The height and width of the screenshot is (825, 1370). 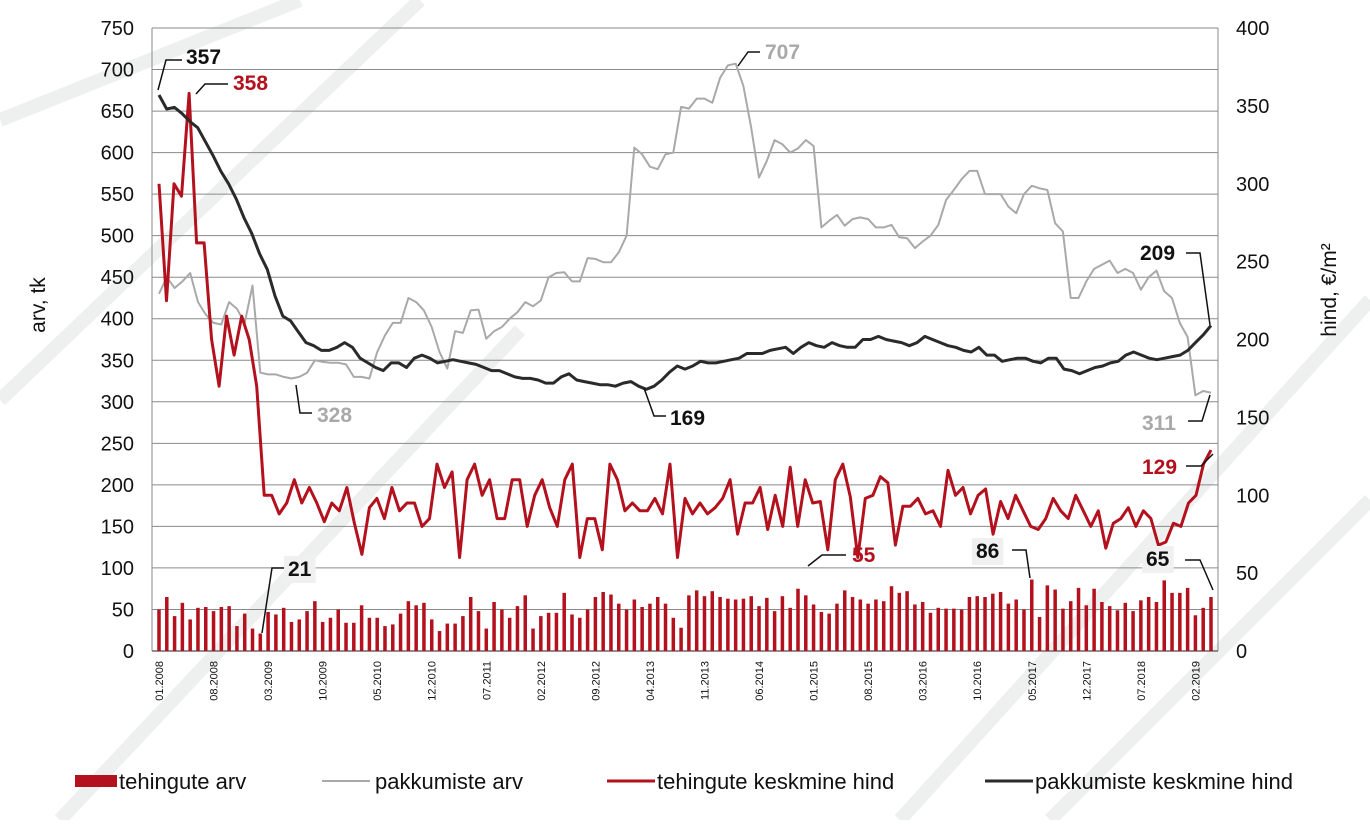 I want to click on x-tick-label: 07.2018, so click(x=1142, y=681).